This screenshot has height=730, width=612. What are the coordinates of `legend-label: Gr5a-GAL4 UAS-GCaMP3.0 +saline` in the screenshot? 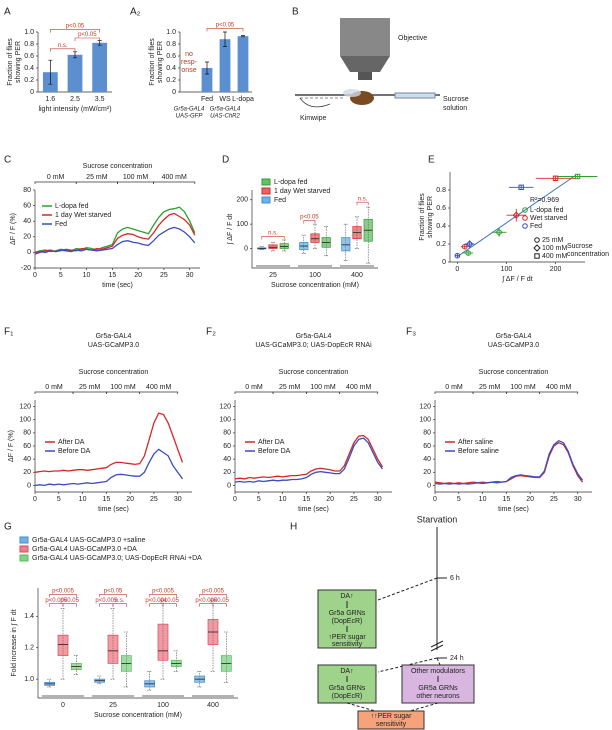 It's located at (89, 540).